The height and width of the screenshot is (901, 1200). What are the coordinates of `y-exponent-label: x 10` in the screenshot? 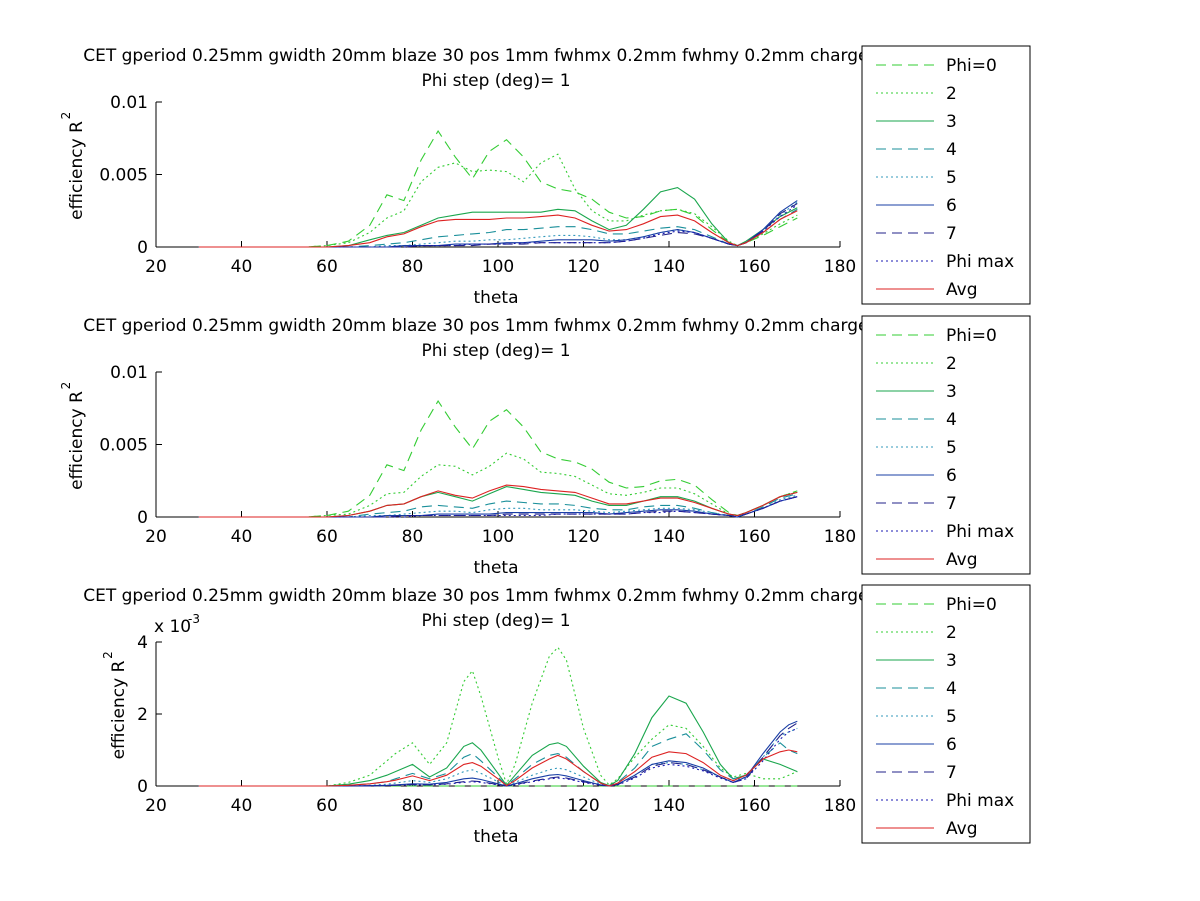 It's located at (172, 627).